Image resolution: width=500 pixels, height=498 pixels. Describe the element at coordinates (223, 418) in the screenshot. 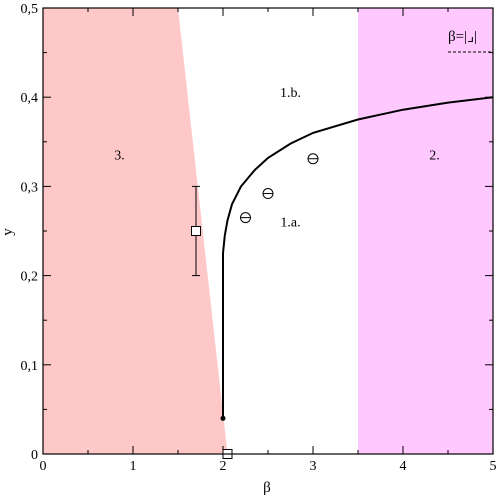

I see `endpoint-dot` at that location.